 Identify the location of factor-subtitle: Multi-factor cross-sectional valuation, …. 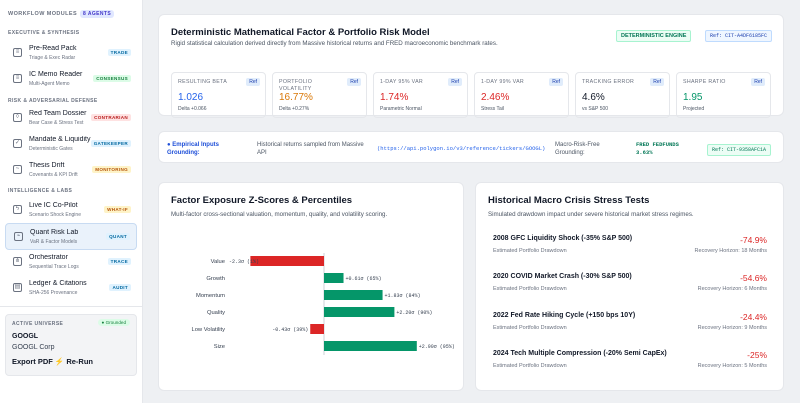
(279, 214).